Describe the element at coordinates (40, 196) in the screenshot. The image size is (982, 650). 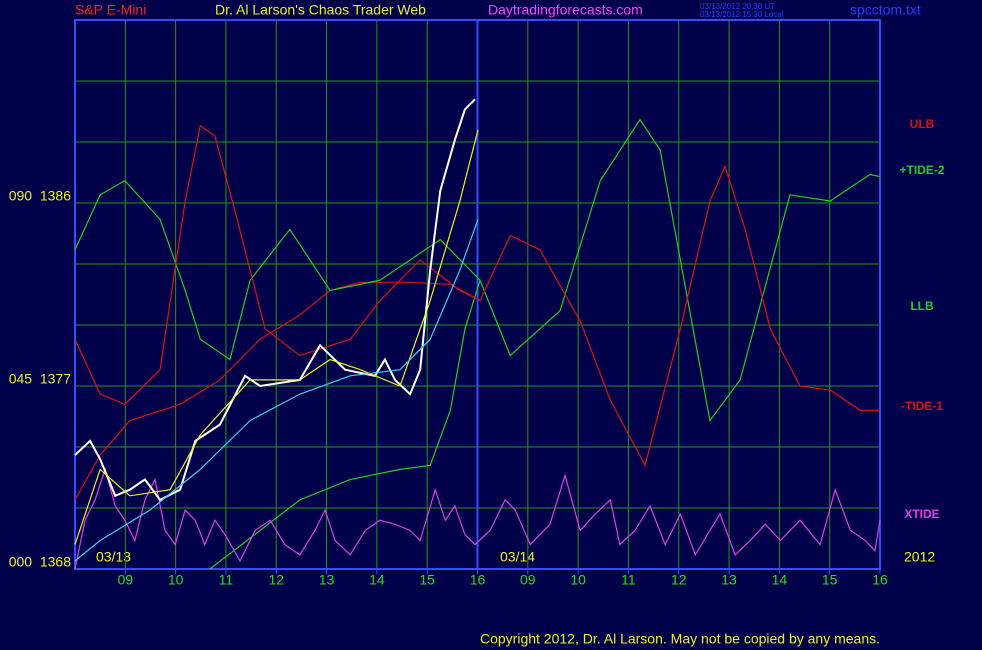
I see `y-tick-label: 090 1386` at that location.